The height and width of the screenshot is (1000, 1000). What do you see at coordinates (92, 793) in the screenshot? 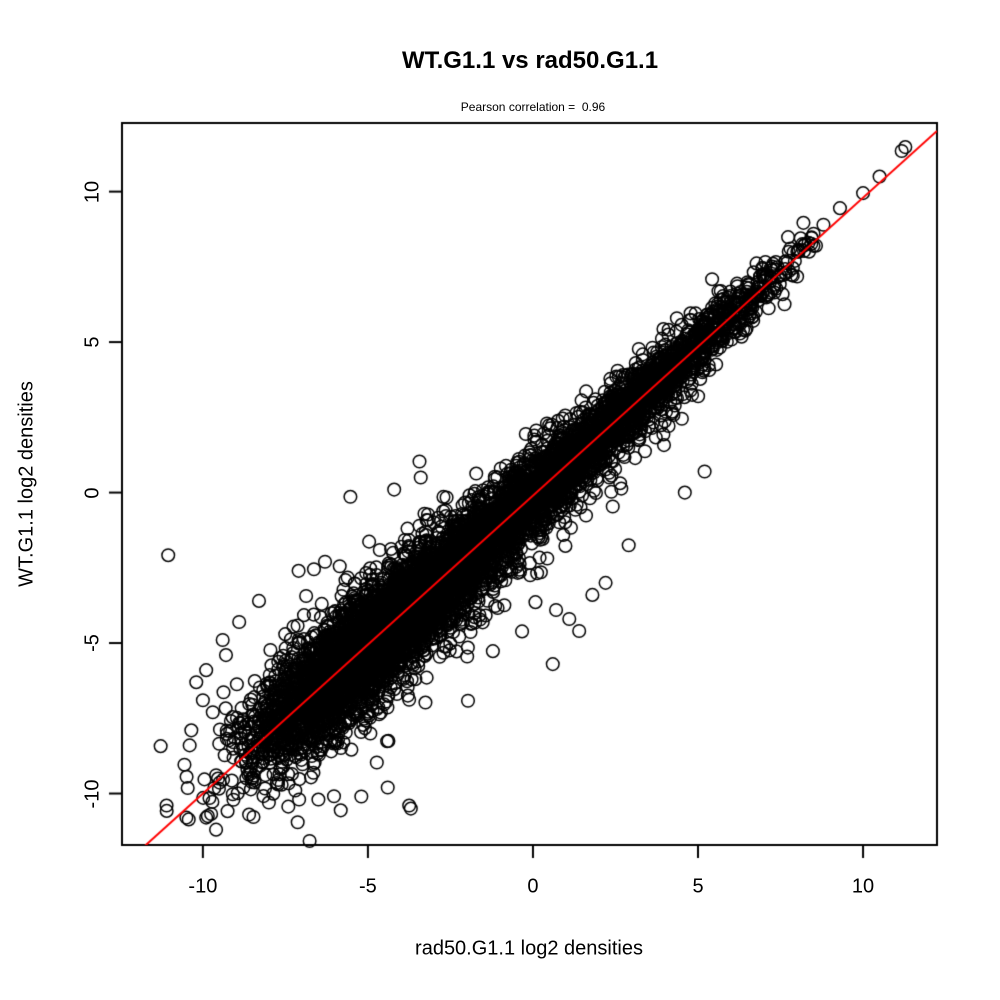
I see `y-tick-label: -10` at bounding box center [92, 793].